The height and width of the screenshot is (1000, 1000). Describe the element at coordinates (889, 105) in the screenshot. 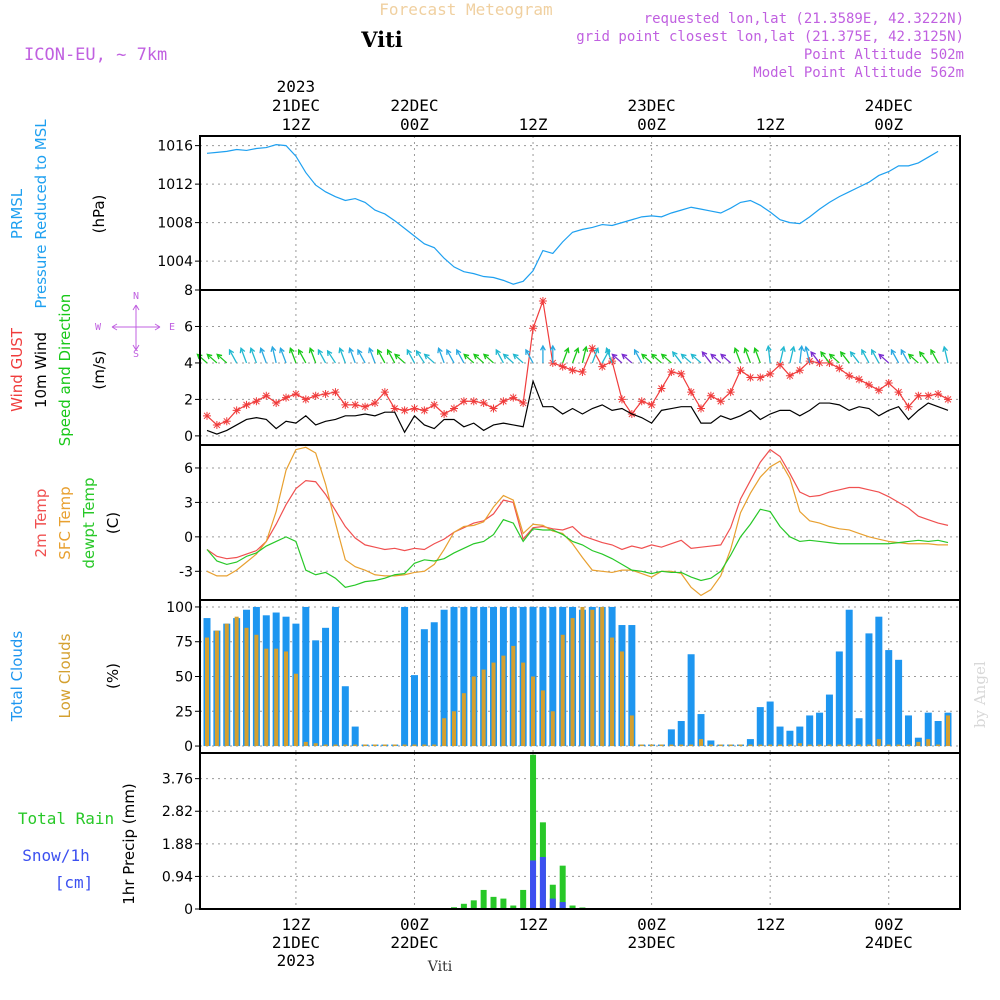

I see `time-label-top: 24DEC` at that location.